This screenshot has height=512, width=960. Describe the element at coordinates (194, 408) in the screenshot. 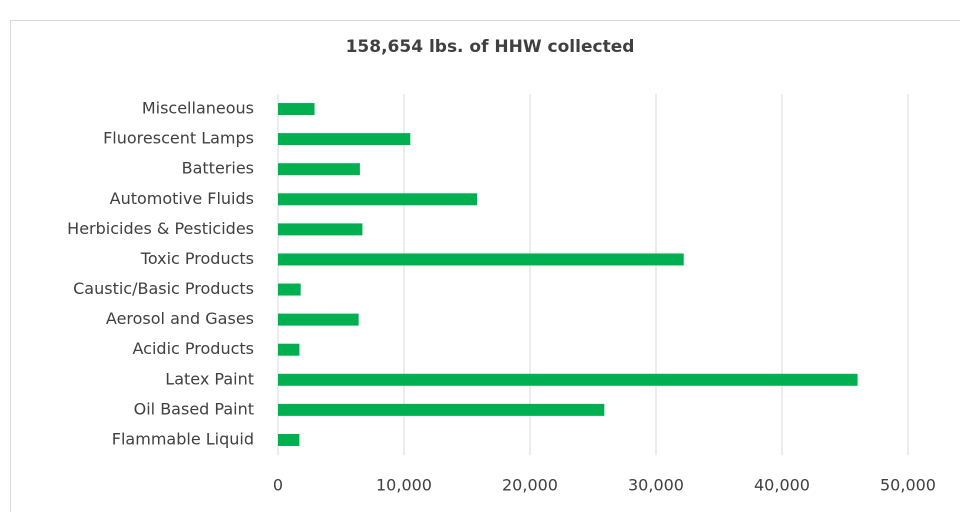

I see `y-tick-label: Oil Based Paint` at that location.